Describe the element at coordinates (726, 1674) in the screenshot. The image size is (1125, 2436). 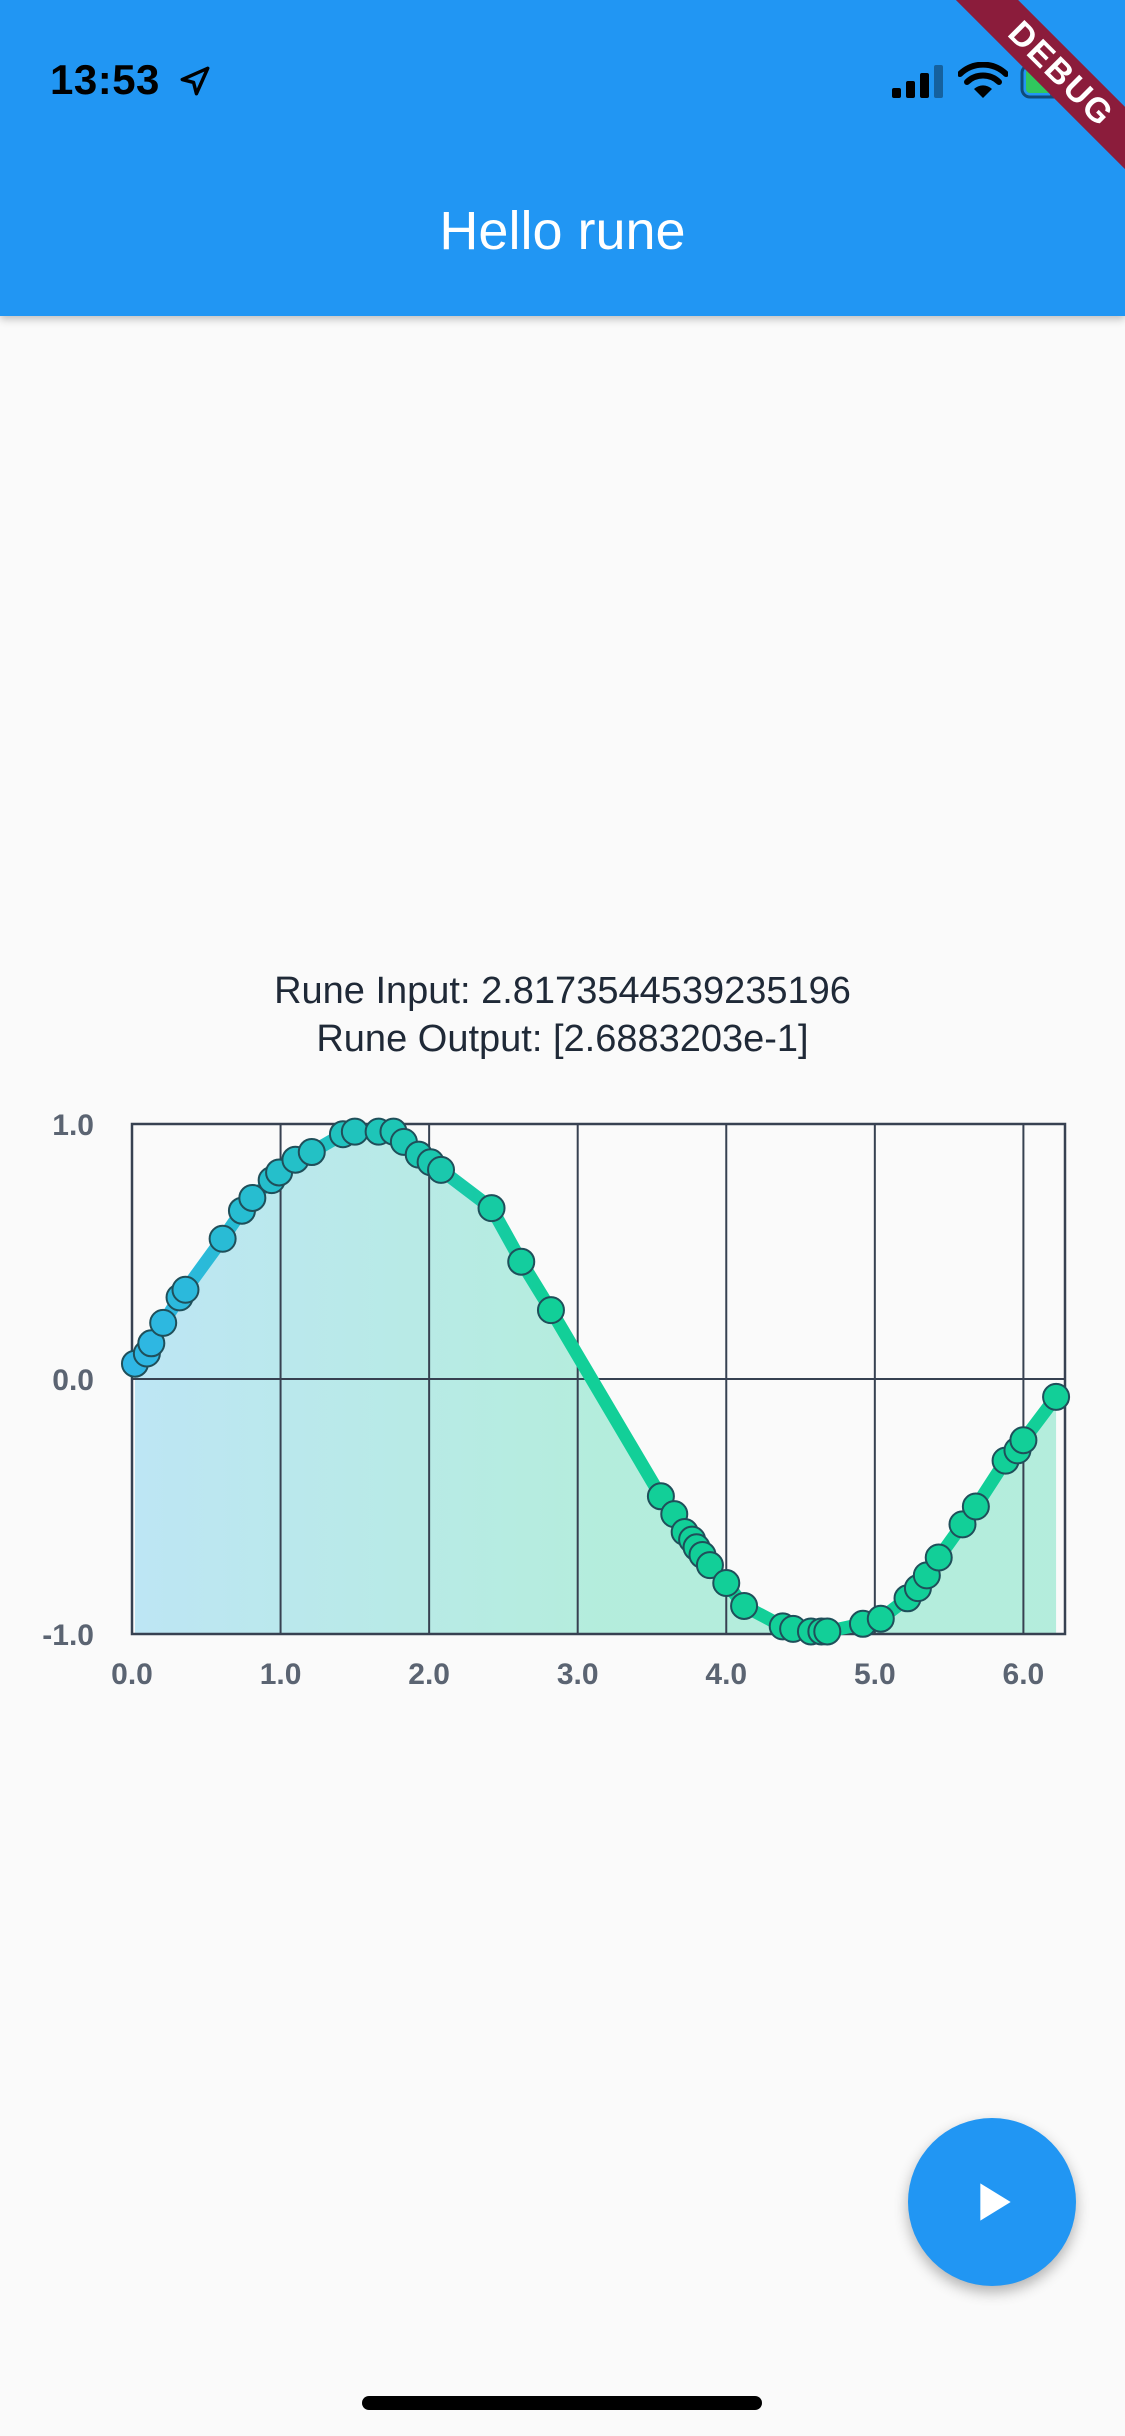
I see `x-tick-label-4: 4.0` at that location.